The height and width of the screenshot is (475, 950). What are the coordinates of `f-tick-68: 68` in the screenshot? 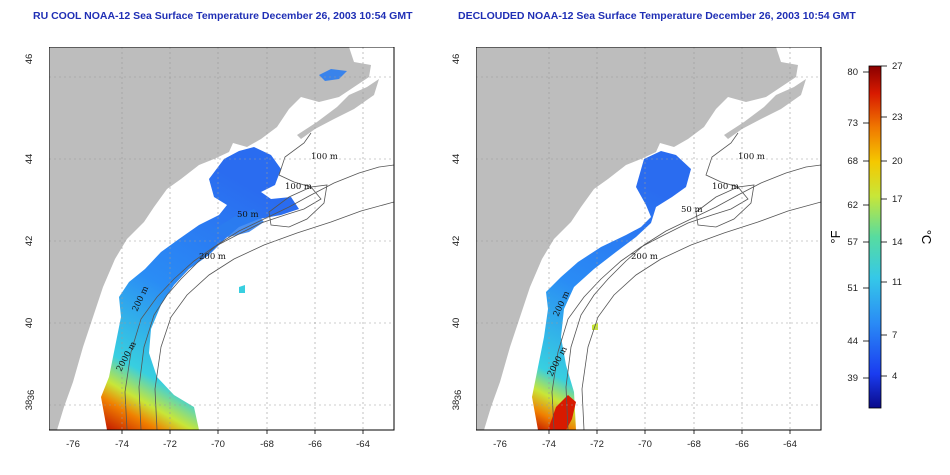 It's located at (852, 161).